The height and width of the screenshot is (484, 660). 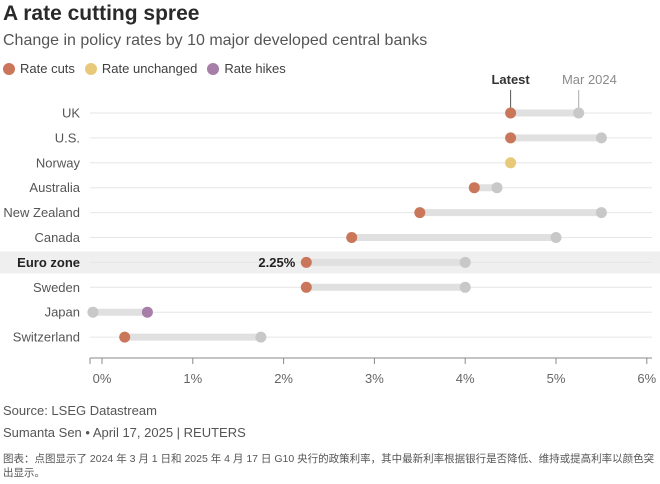 I want to click on chart-title: A rate cutting spree, so click(x=101, y=13).